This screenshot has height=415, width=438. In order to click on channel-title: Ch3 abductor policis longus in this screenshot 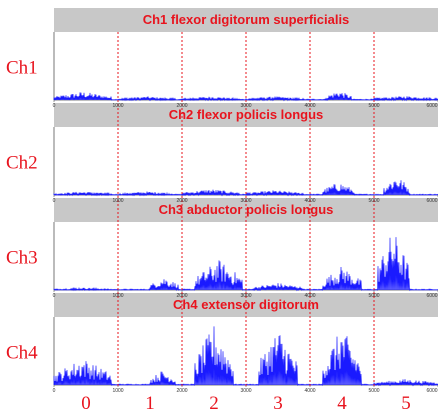, I will do `click(246, 209)`.